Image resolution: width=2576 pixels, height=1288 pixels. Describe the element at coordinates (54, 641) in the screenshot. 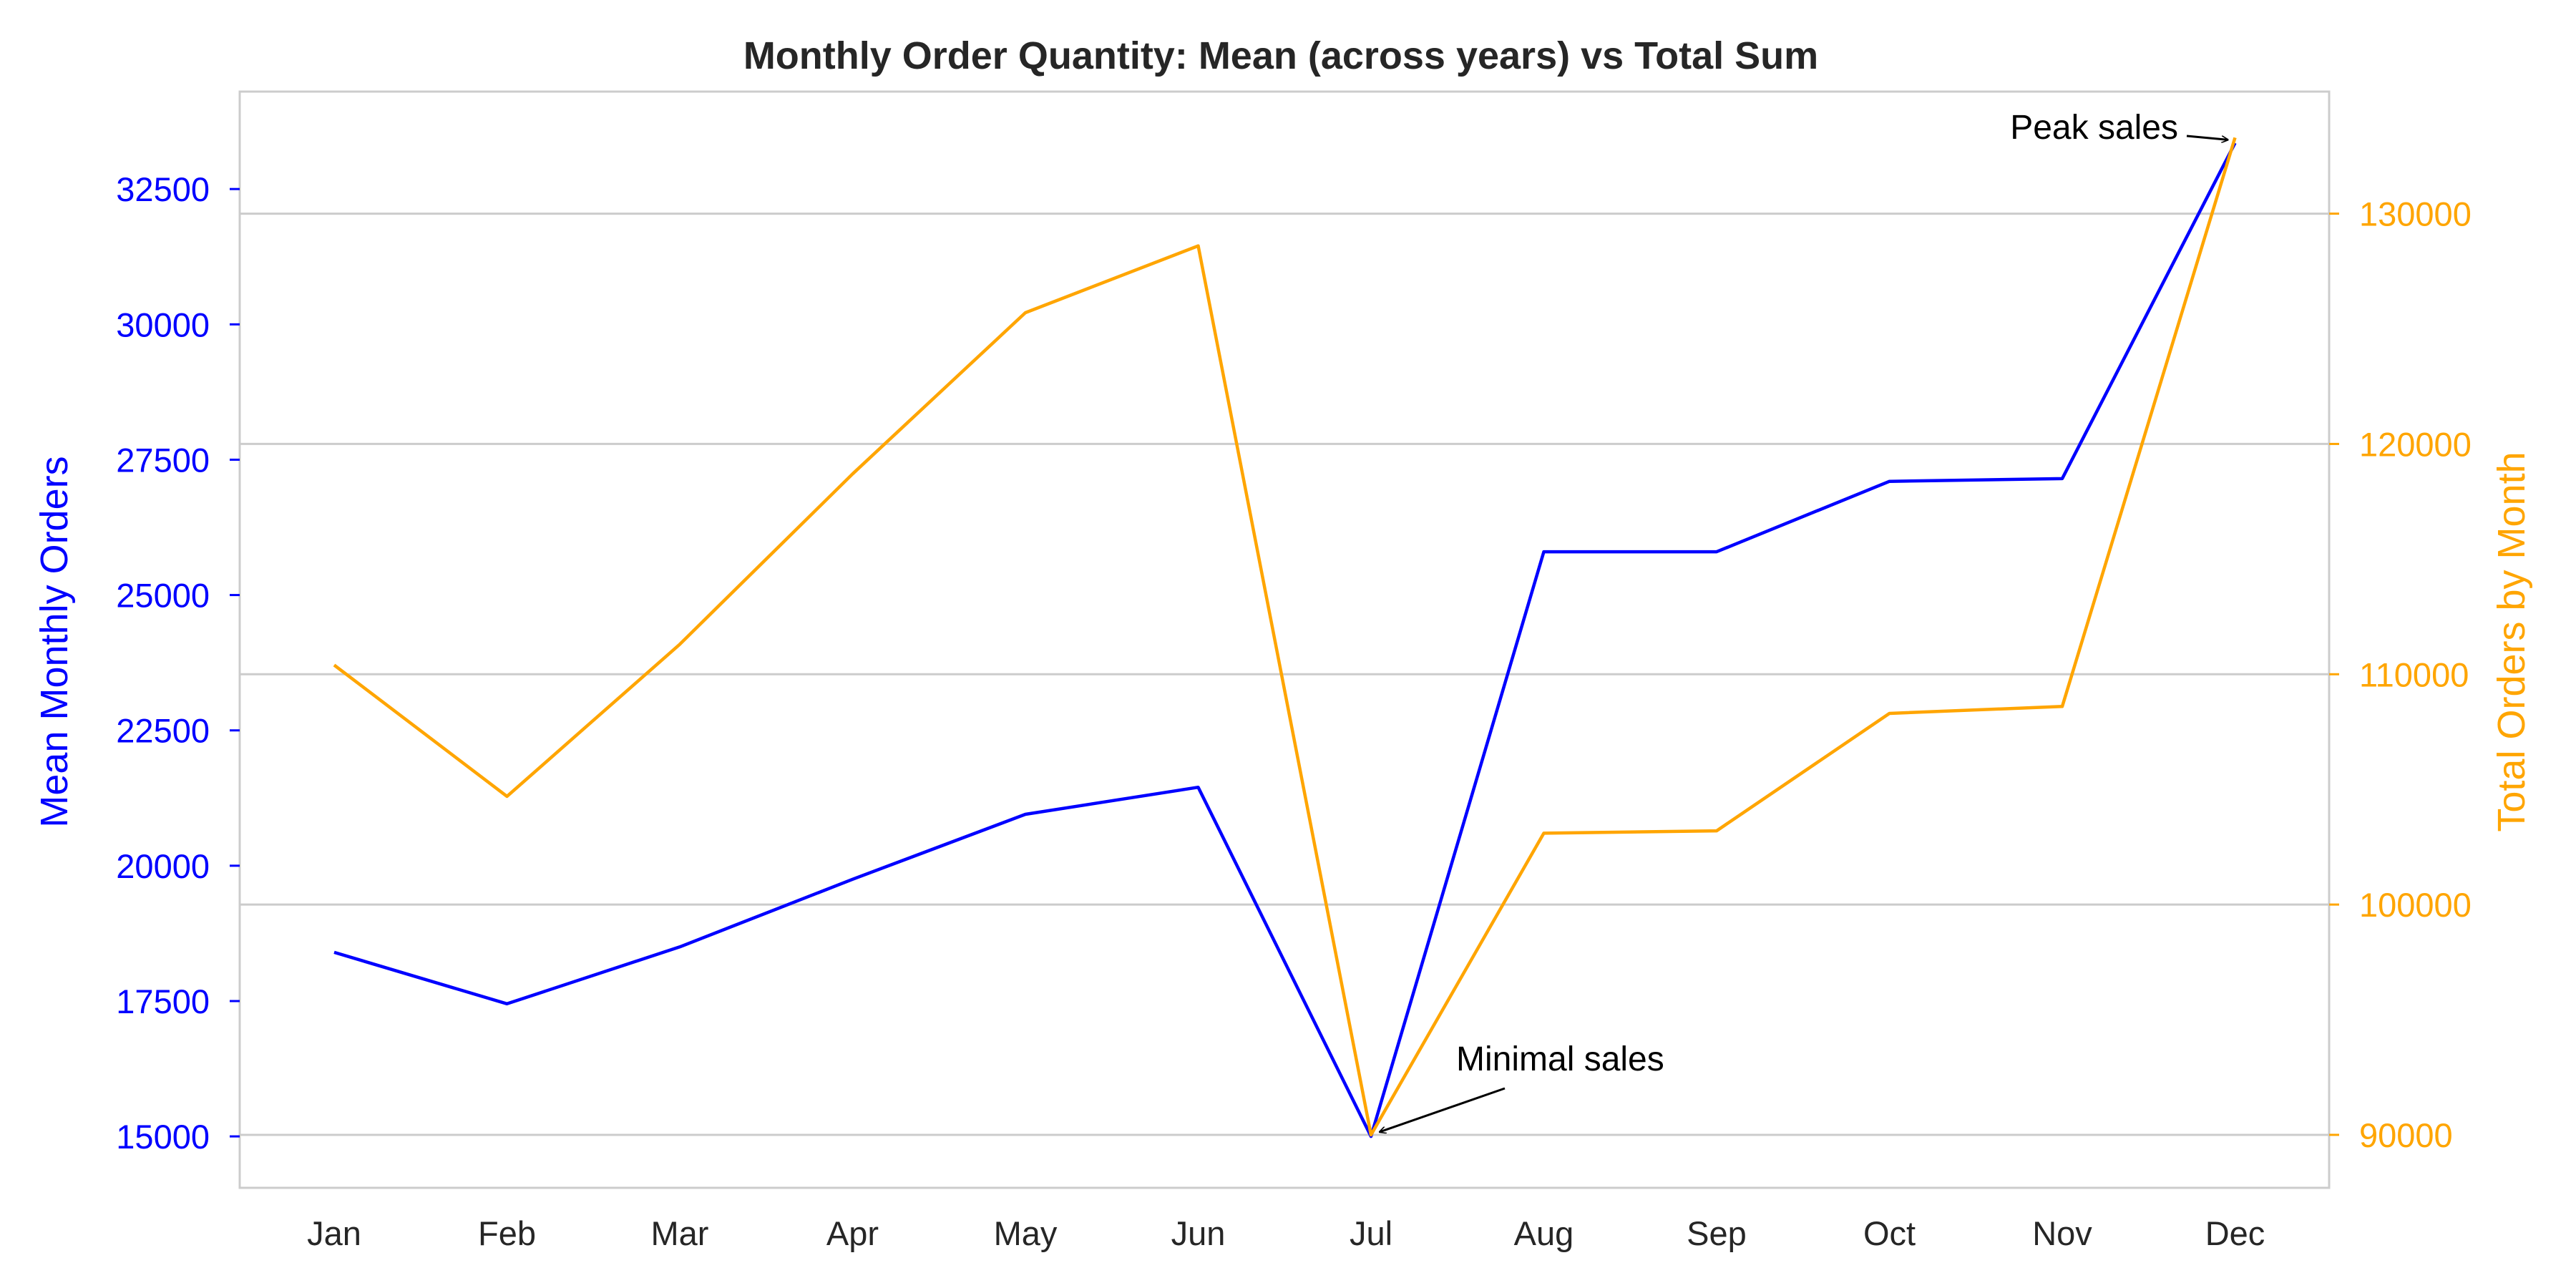

I see `left-y-axis-label: Mean Monthly Orders` at that location.